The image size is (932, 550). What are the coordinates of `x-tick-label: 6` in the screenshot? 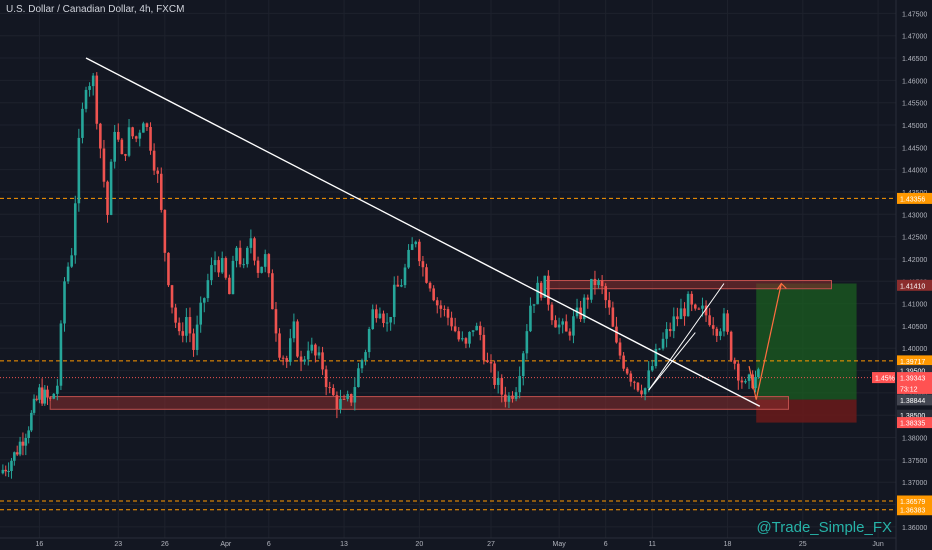 It's located at (606, 544).